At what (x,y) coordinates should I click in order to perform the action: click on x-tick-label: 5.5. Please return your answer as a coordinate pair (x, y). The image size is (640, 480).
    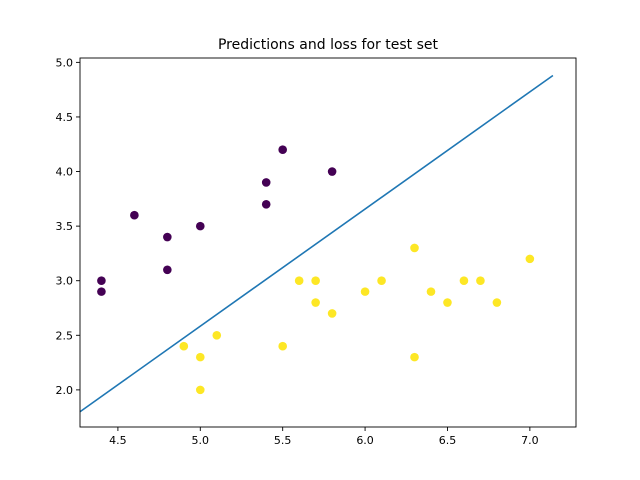
    Looking at the image, I should click on (283, 440).